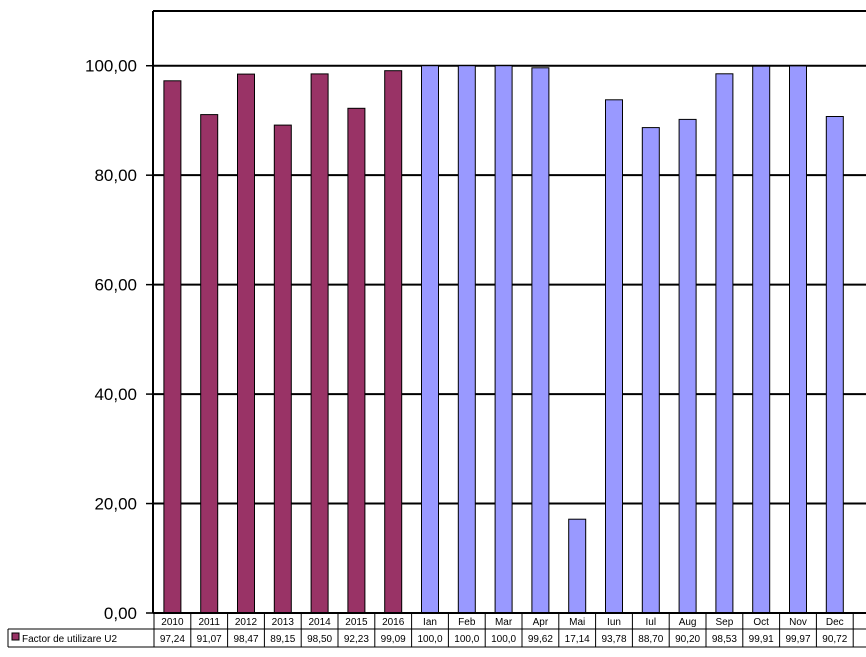  What do you see at coordinates (835, 622) in the screenshot?
I see `x-tick-label: Dec` at bounding box center [835, 622].